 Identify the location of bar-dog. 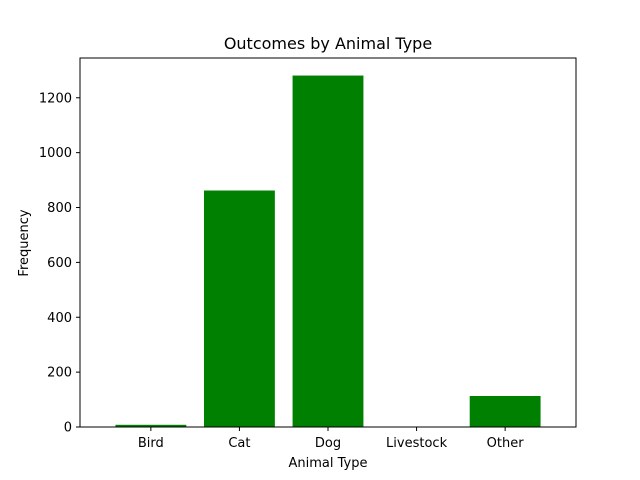
(328, 251).